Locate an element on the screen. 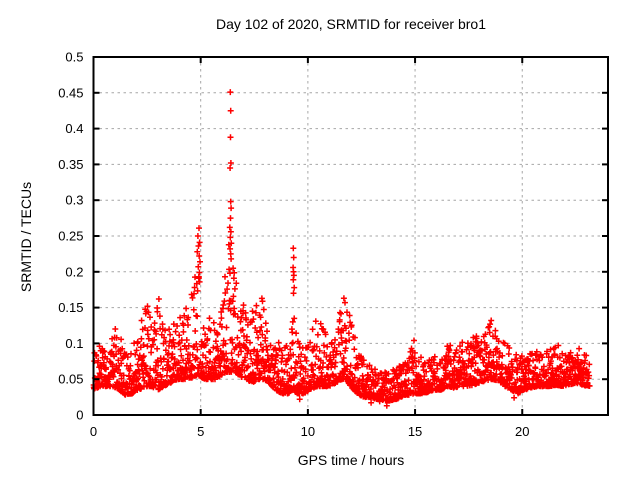  x-tick-label: 15 is located at coordinates (415, 431).